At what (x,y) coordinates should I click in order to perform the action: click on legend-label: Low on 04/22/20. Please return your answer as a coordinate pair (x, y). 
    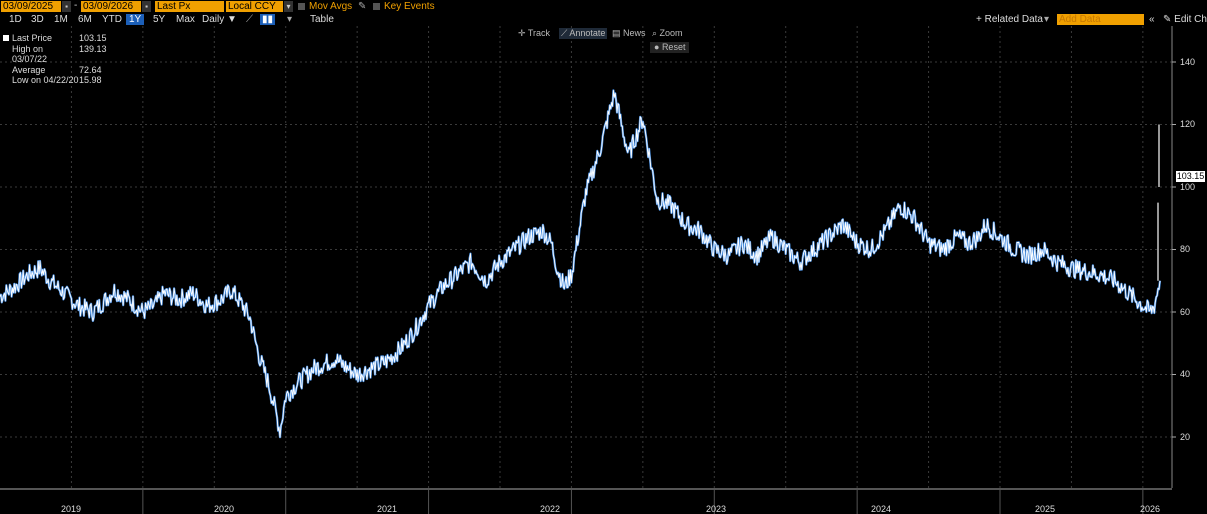
    Looking at the image, I should click on (45, 80).